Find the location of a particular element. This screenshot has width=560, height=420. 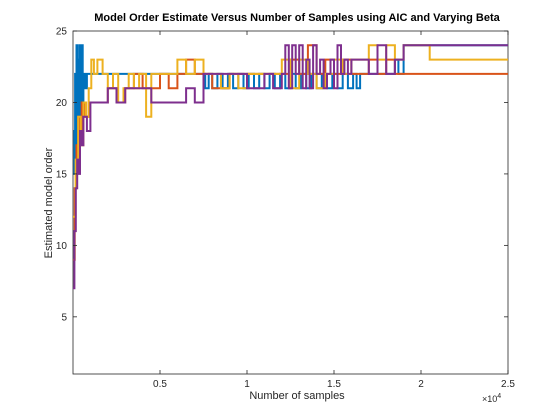

x-tick-label: 1 is located at coordinates (247, 384).